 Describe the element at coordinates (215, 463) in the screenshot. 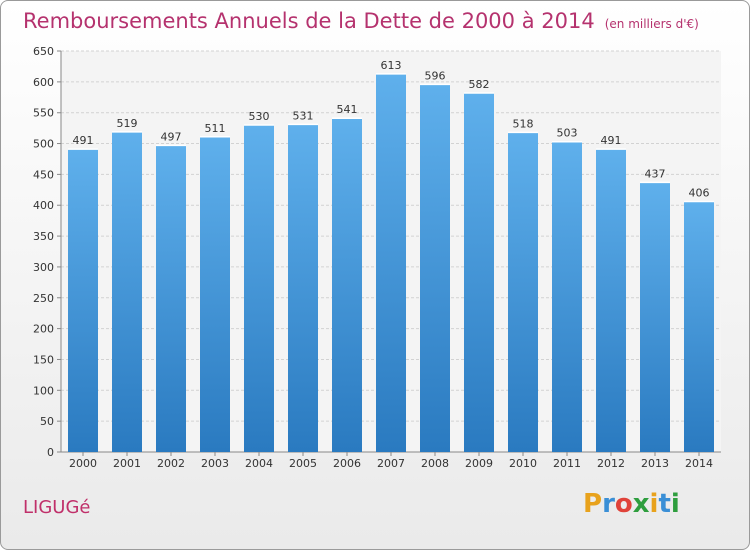

I see `x-tick-label: 2003` at that location.